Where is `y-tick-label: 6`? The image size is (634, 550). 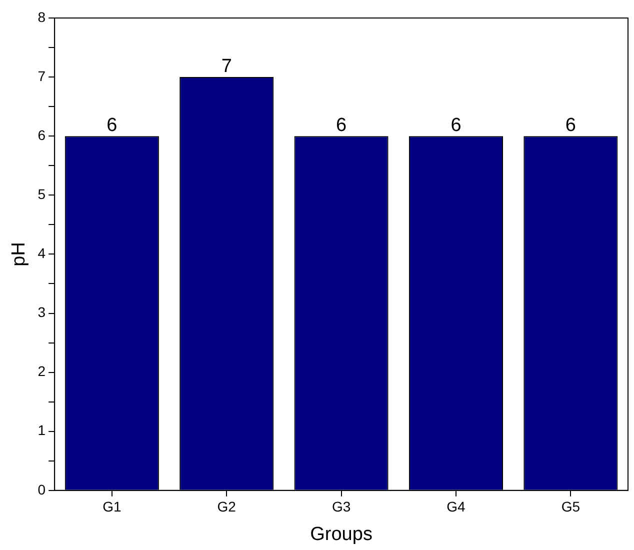 y-tick-label: 6 is located at coordinates (42, 134).